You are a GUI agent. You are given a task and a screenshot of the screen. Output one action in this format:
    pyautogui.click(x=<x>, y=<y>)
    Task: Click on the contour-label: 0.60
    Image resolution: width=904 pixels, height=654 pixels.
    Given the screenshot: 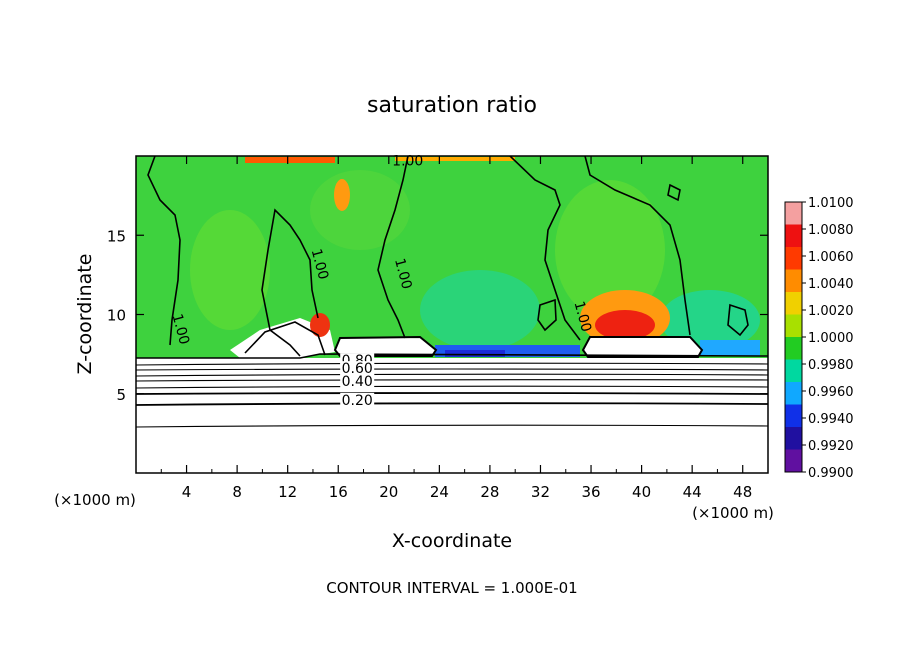 What is the action you would take?
    pyautogui.click(x=357, y=369)
    